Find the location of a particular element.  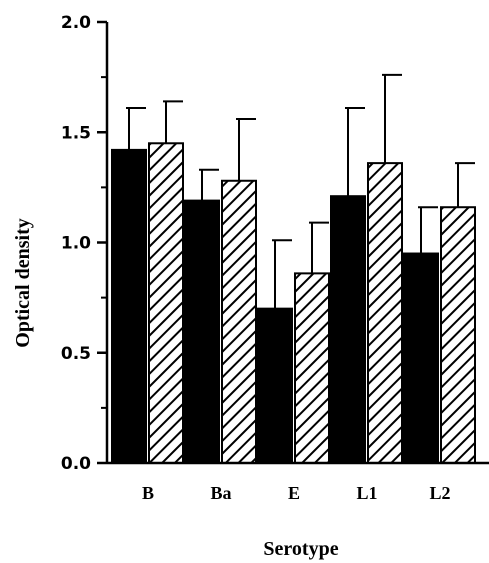

x-axis-title: Serotype is located at coordinates (300, 549).